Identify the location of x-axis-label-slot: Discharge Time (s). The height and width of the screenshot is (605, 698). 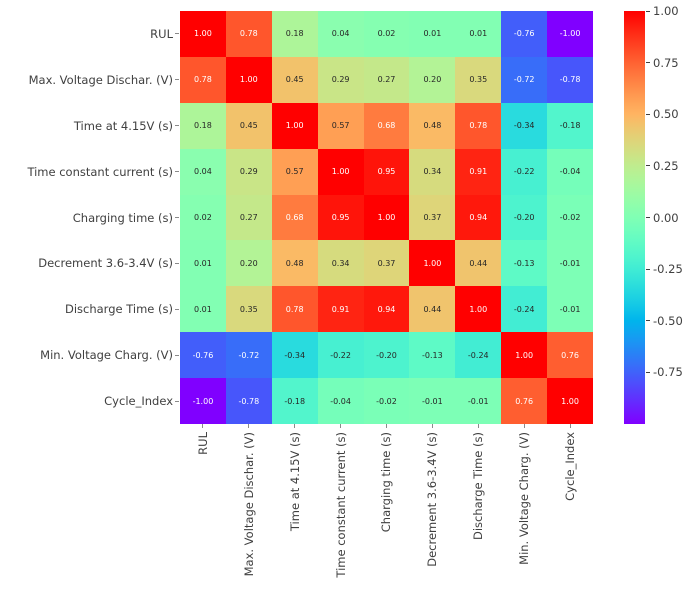
(478, 518).